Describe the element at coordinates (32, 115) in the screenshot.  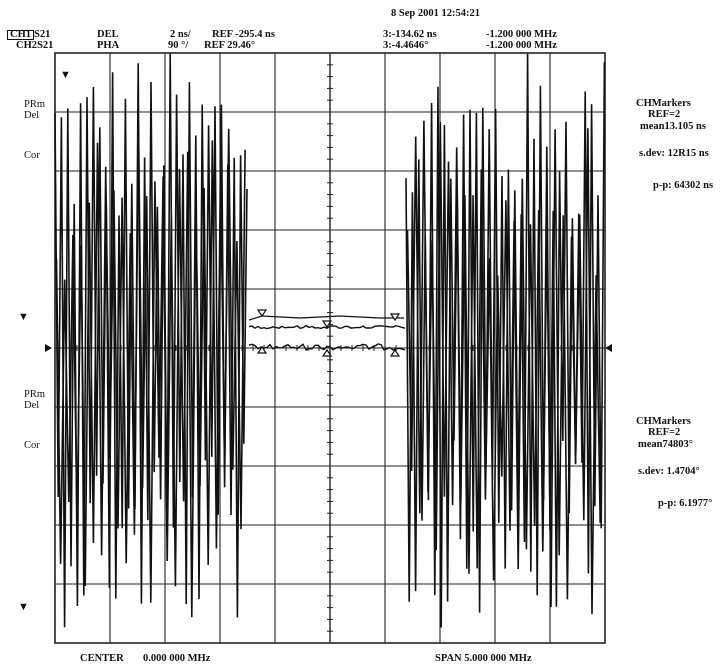
I see `ch1-delay-label: Del` at that location.